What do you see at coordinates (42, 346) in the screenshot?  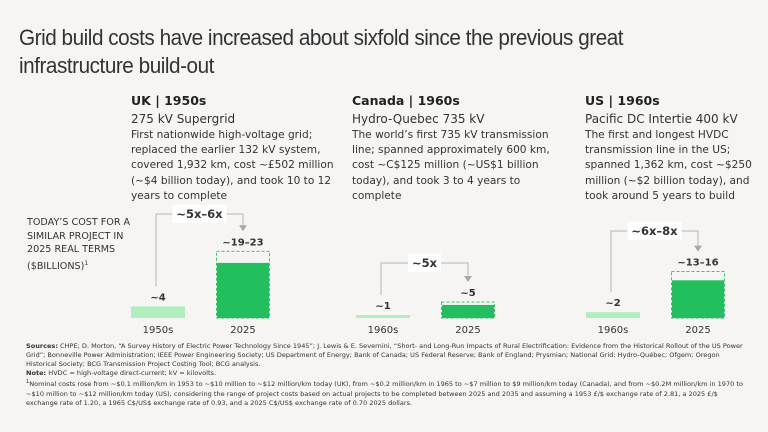 I see `sources-label: Sources:` at bounding box center [42, 346].